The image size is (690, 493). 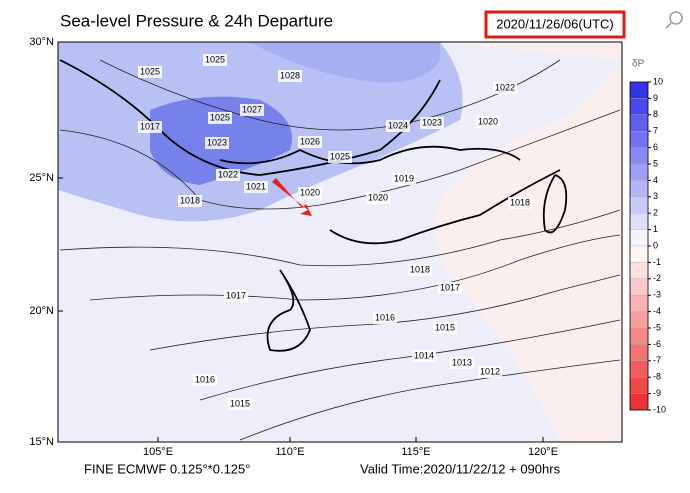 I want to click on isobar-label: 1028, so click(x=290, y=75).